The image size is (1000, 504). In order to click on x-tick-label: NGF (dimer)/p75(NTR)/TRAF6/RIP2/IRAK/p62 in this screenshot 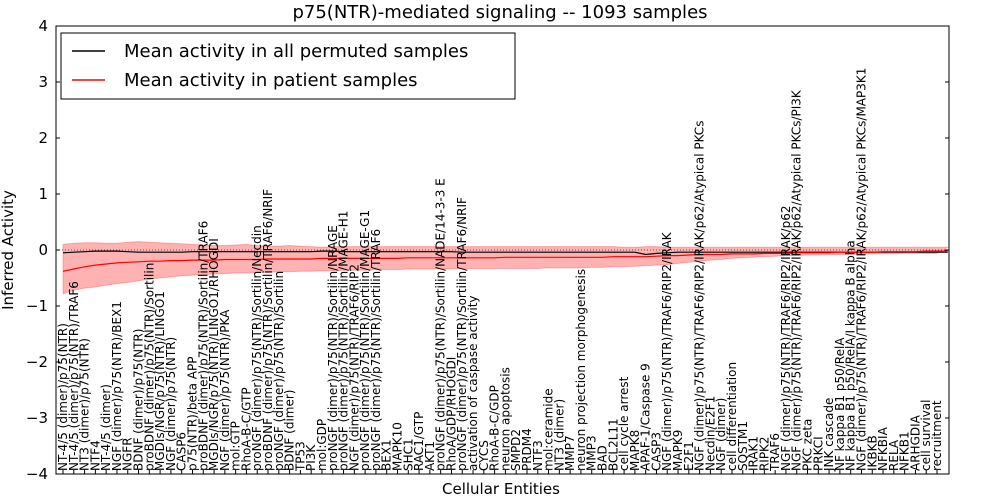, I will do `click(786, 338)`.